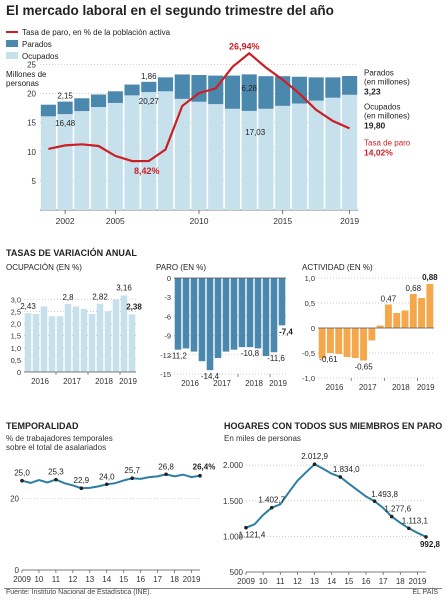 This screenshot has width=446, height=600. What do you see at coordinates (262, 438) in the screenshot?
I see `hogares-subtitle: En miles de personas` at bounding box center [262, 438].